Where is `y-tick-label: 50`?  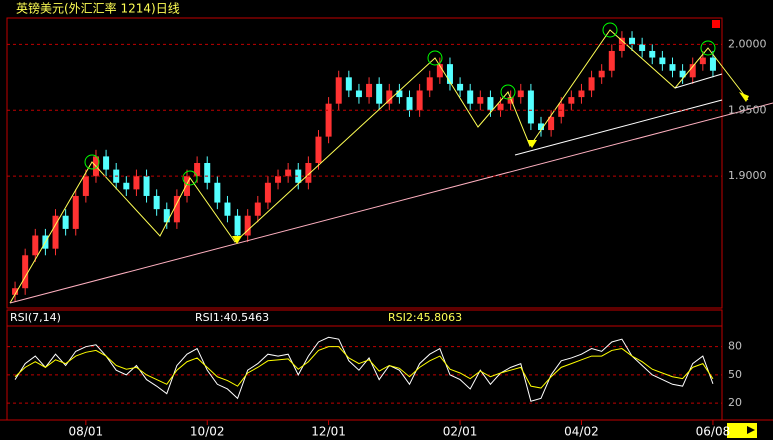 y-tick-label: 50 is located at coordinates (735, 374).